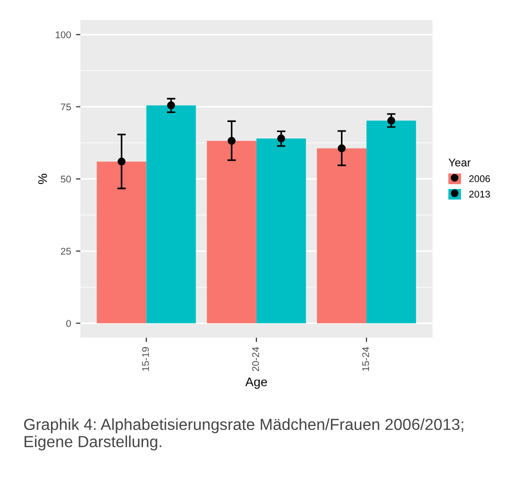 This screenshot has height=504, width=518. I want to click on legend-label: 2013, so click(479, 194).